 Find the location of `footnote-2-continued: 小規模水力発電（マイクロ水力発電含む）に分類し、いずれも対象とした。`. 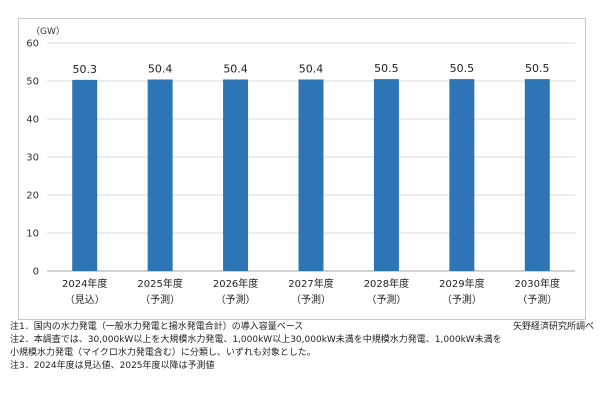

footnote-2-continued: 小規模水力発電（マイクロ水力発電含む）に分類し、いずれも対象とした。 is located at coordinates (163, 353).